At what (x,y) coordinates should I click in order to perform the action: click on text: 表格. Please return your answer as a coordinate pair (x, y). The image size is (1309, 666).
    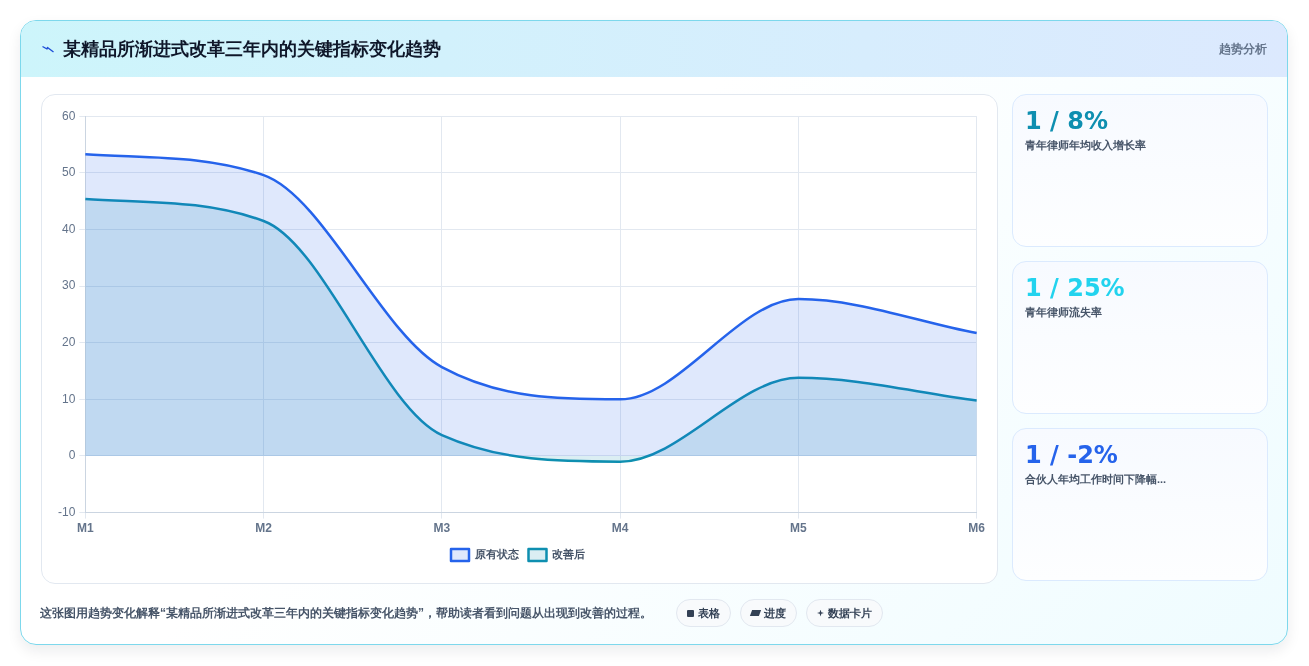
    Looking at the image, I should click on (709, 613).